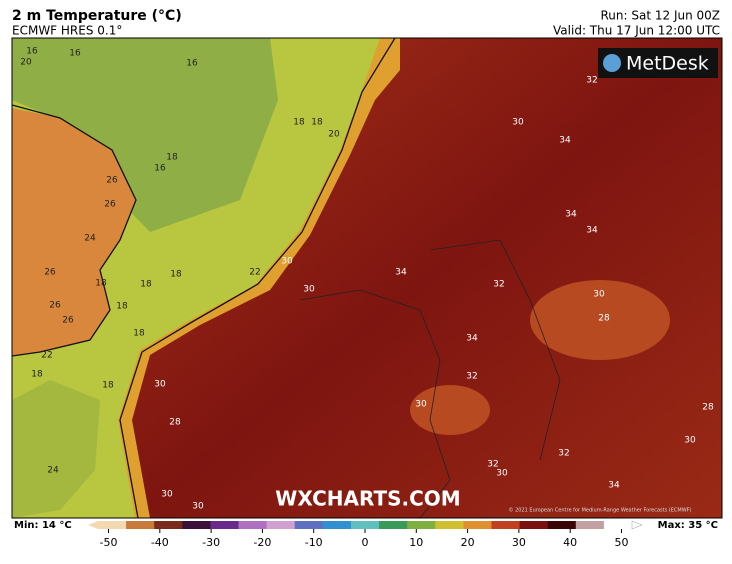 This screenshot has height=564, width=732. I want to click on run: Run: Sat 12 Jun 00Z, so click(661, 16).